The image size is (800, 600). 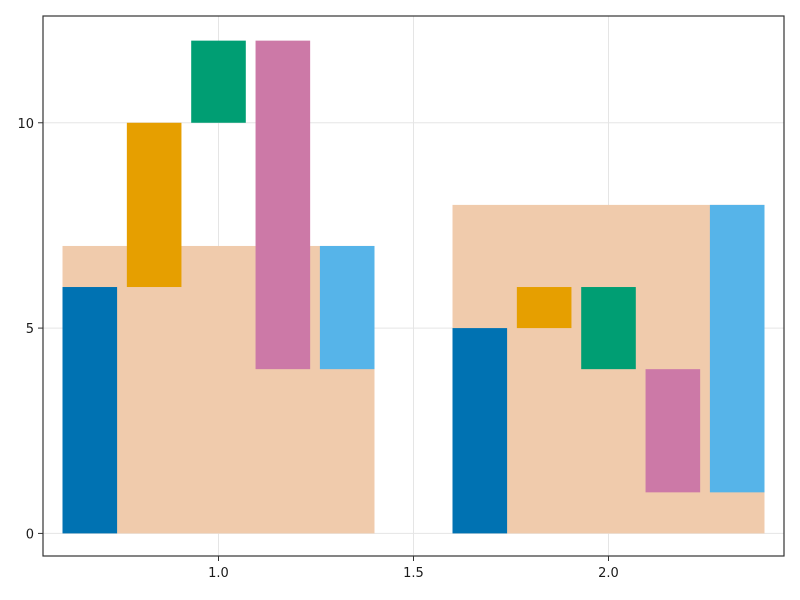 I want to click on y-axis: 0 5 10, so click(x=30, y=329).